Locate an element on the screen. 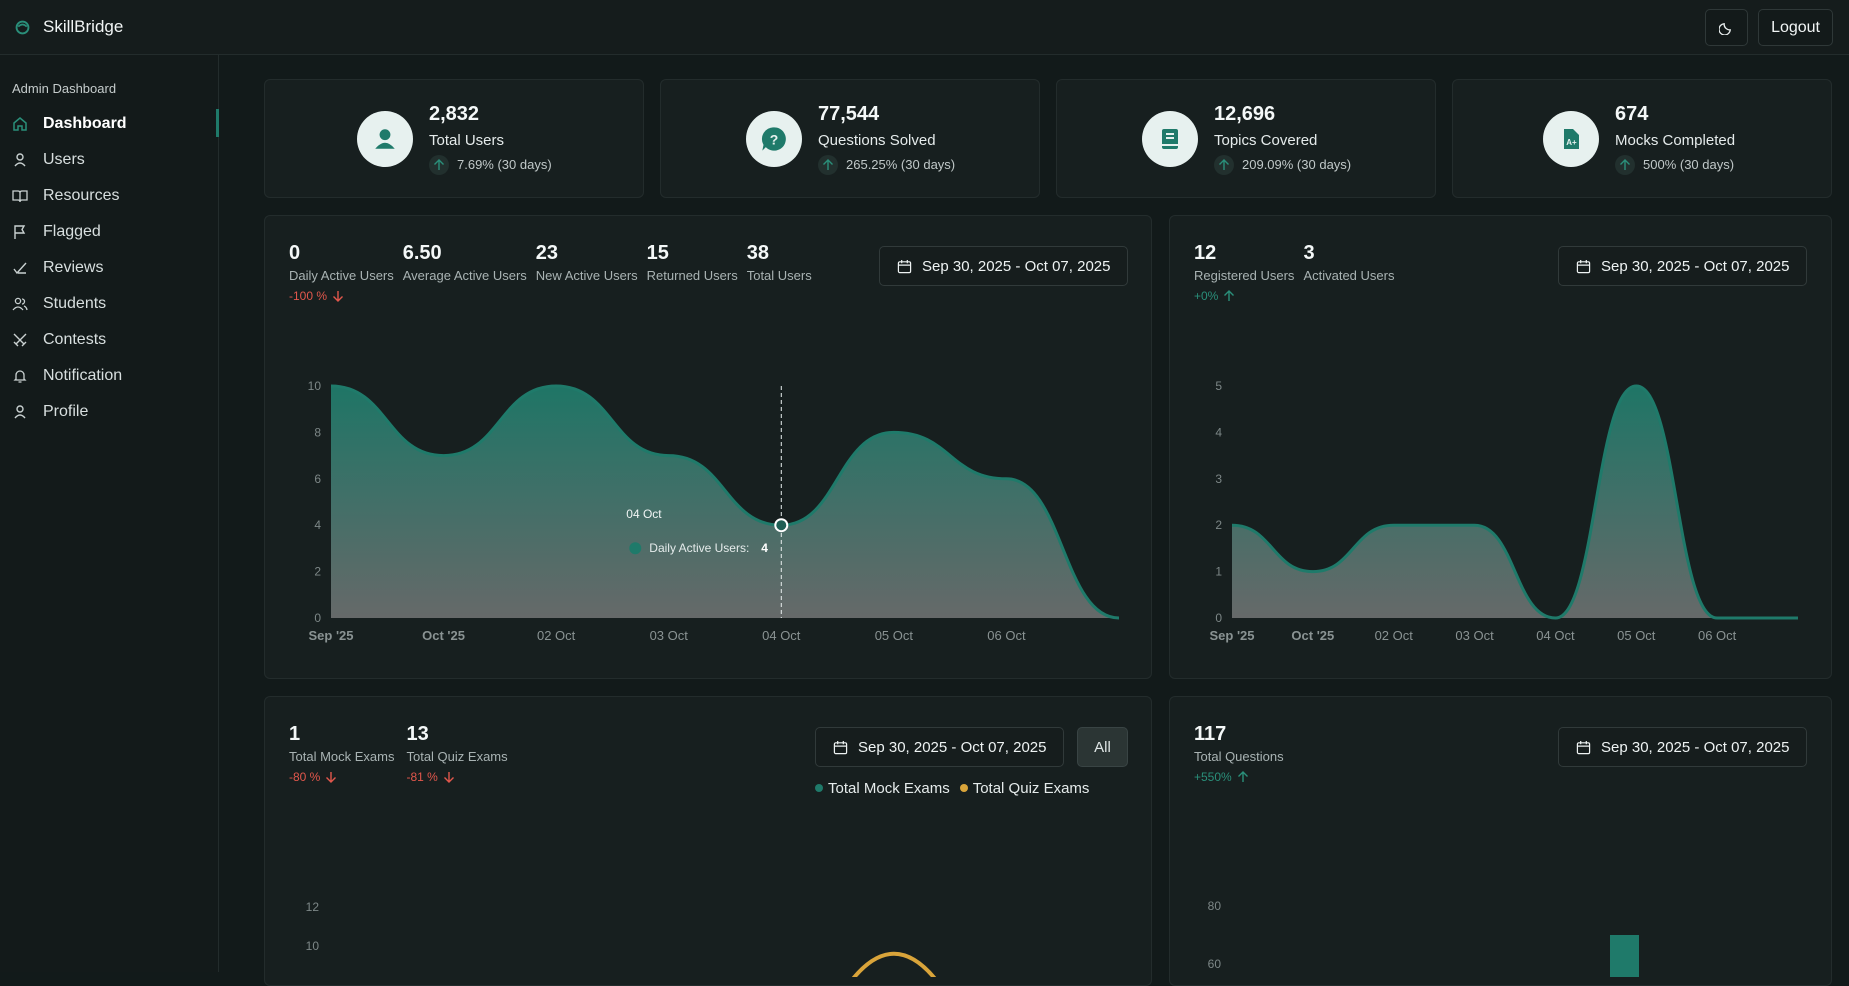  legend-item-quiz: Total Quiz Exams is located at coordinates (1024, 788).